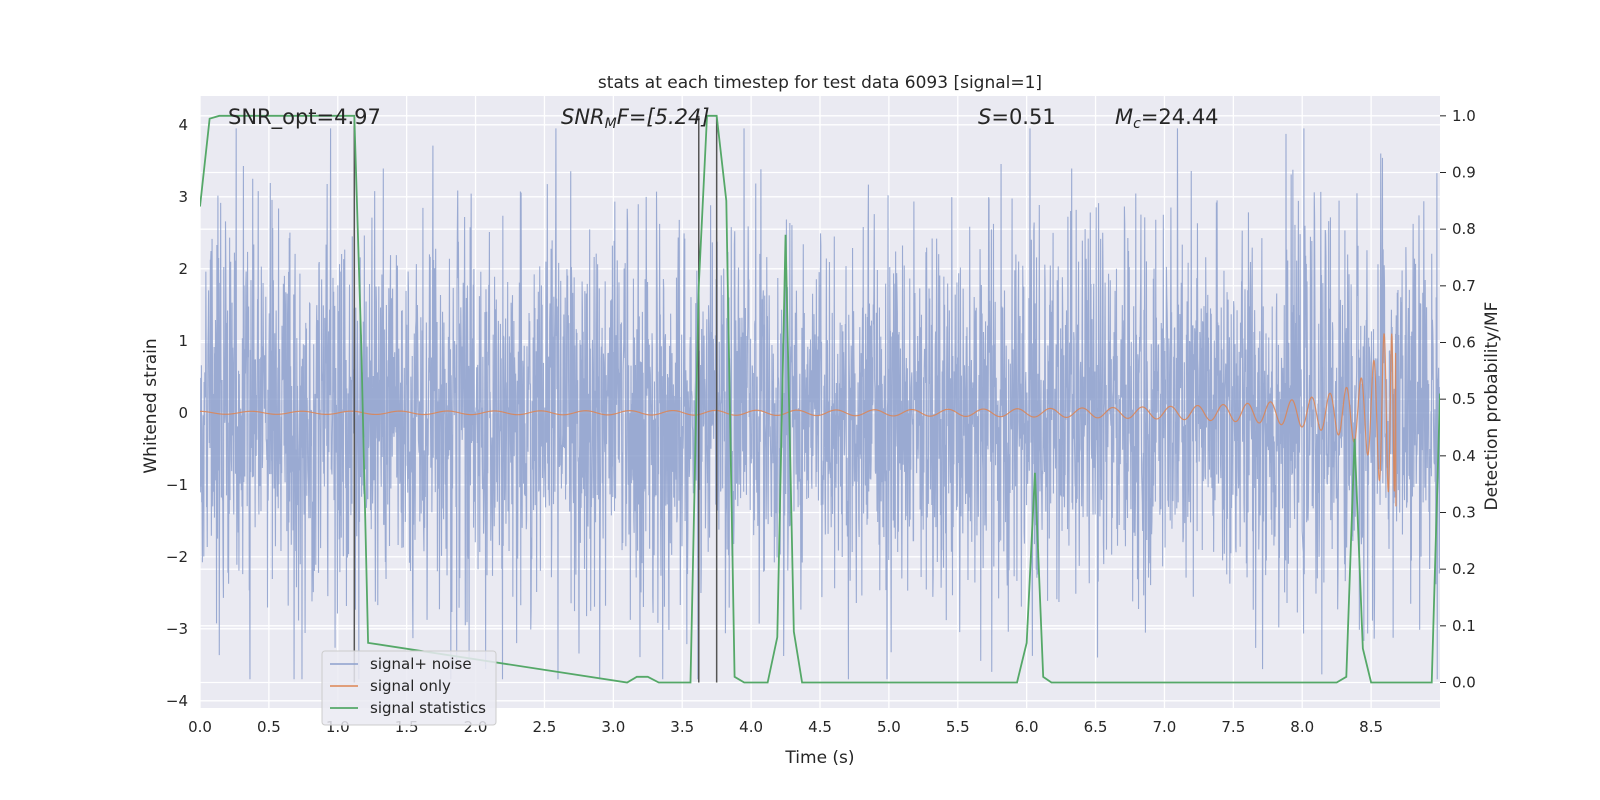 Image resolution: width=1600 pixels, height=800 pixels. I want to click on left-y-tick-label: −2, so click(177, 557).